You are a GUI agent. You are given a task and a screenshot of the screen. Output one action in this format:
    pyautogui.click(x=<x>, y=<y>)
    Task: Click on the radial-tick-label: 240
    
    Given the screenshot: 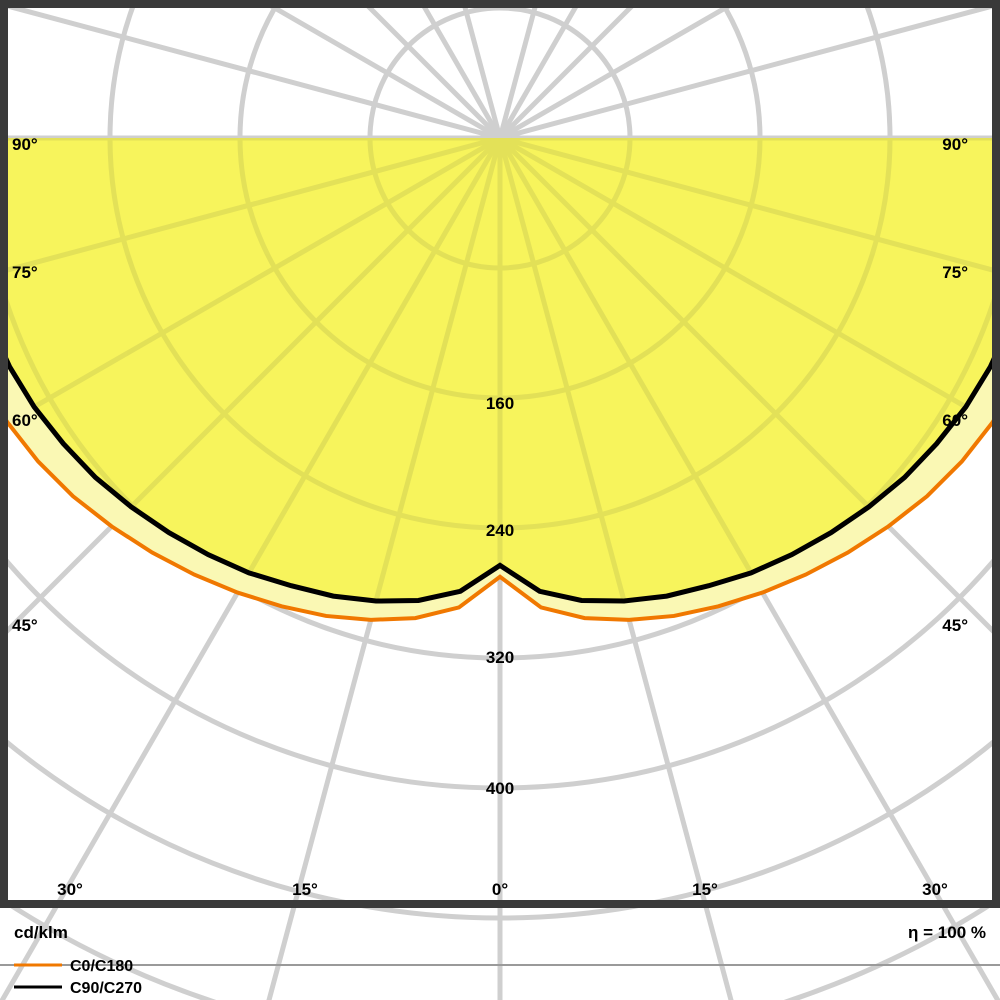 What is the action you would take?
    pyautogui.click(x=500, y=530)
    